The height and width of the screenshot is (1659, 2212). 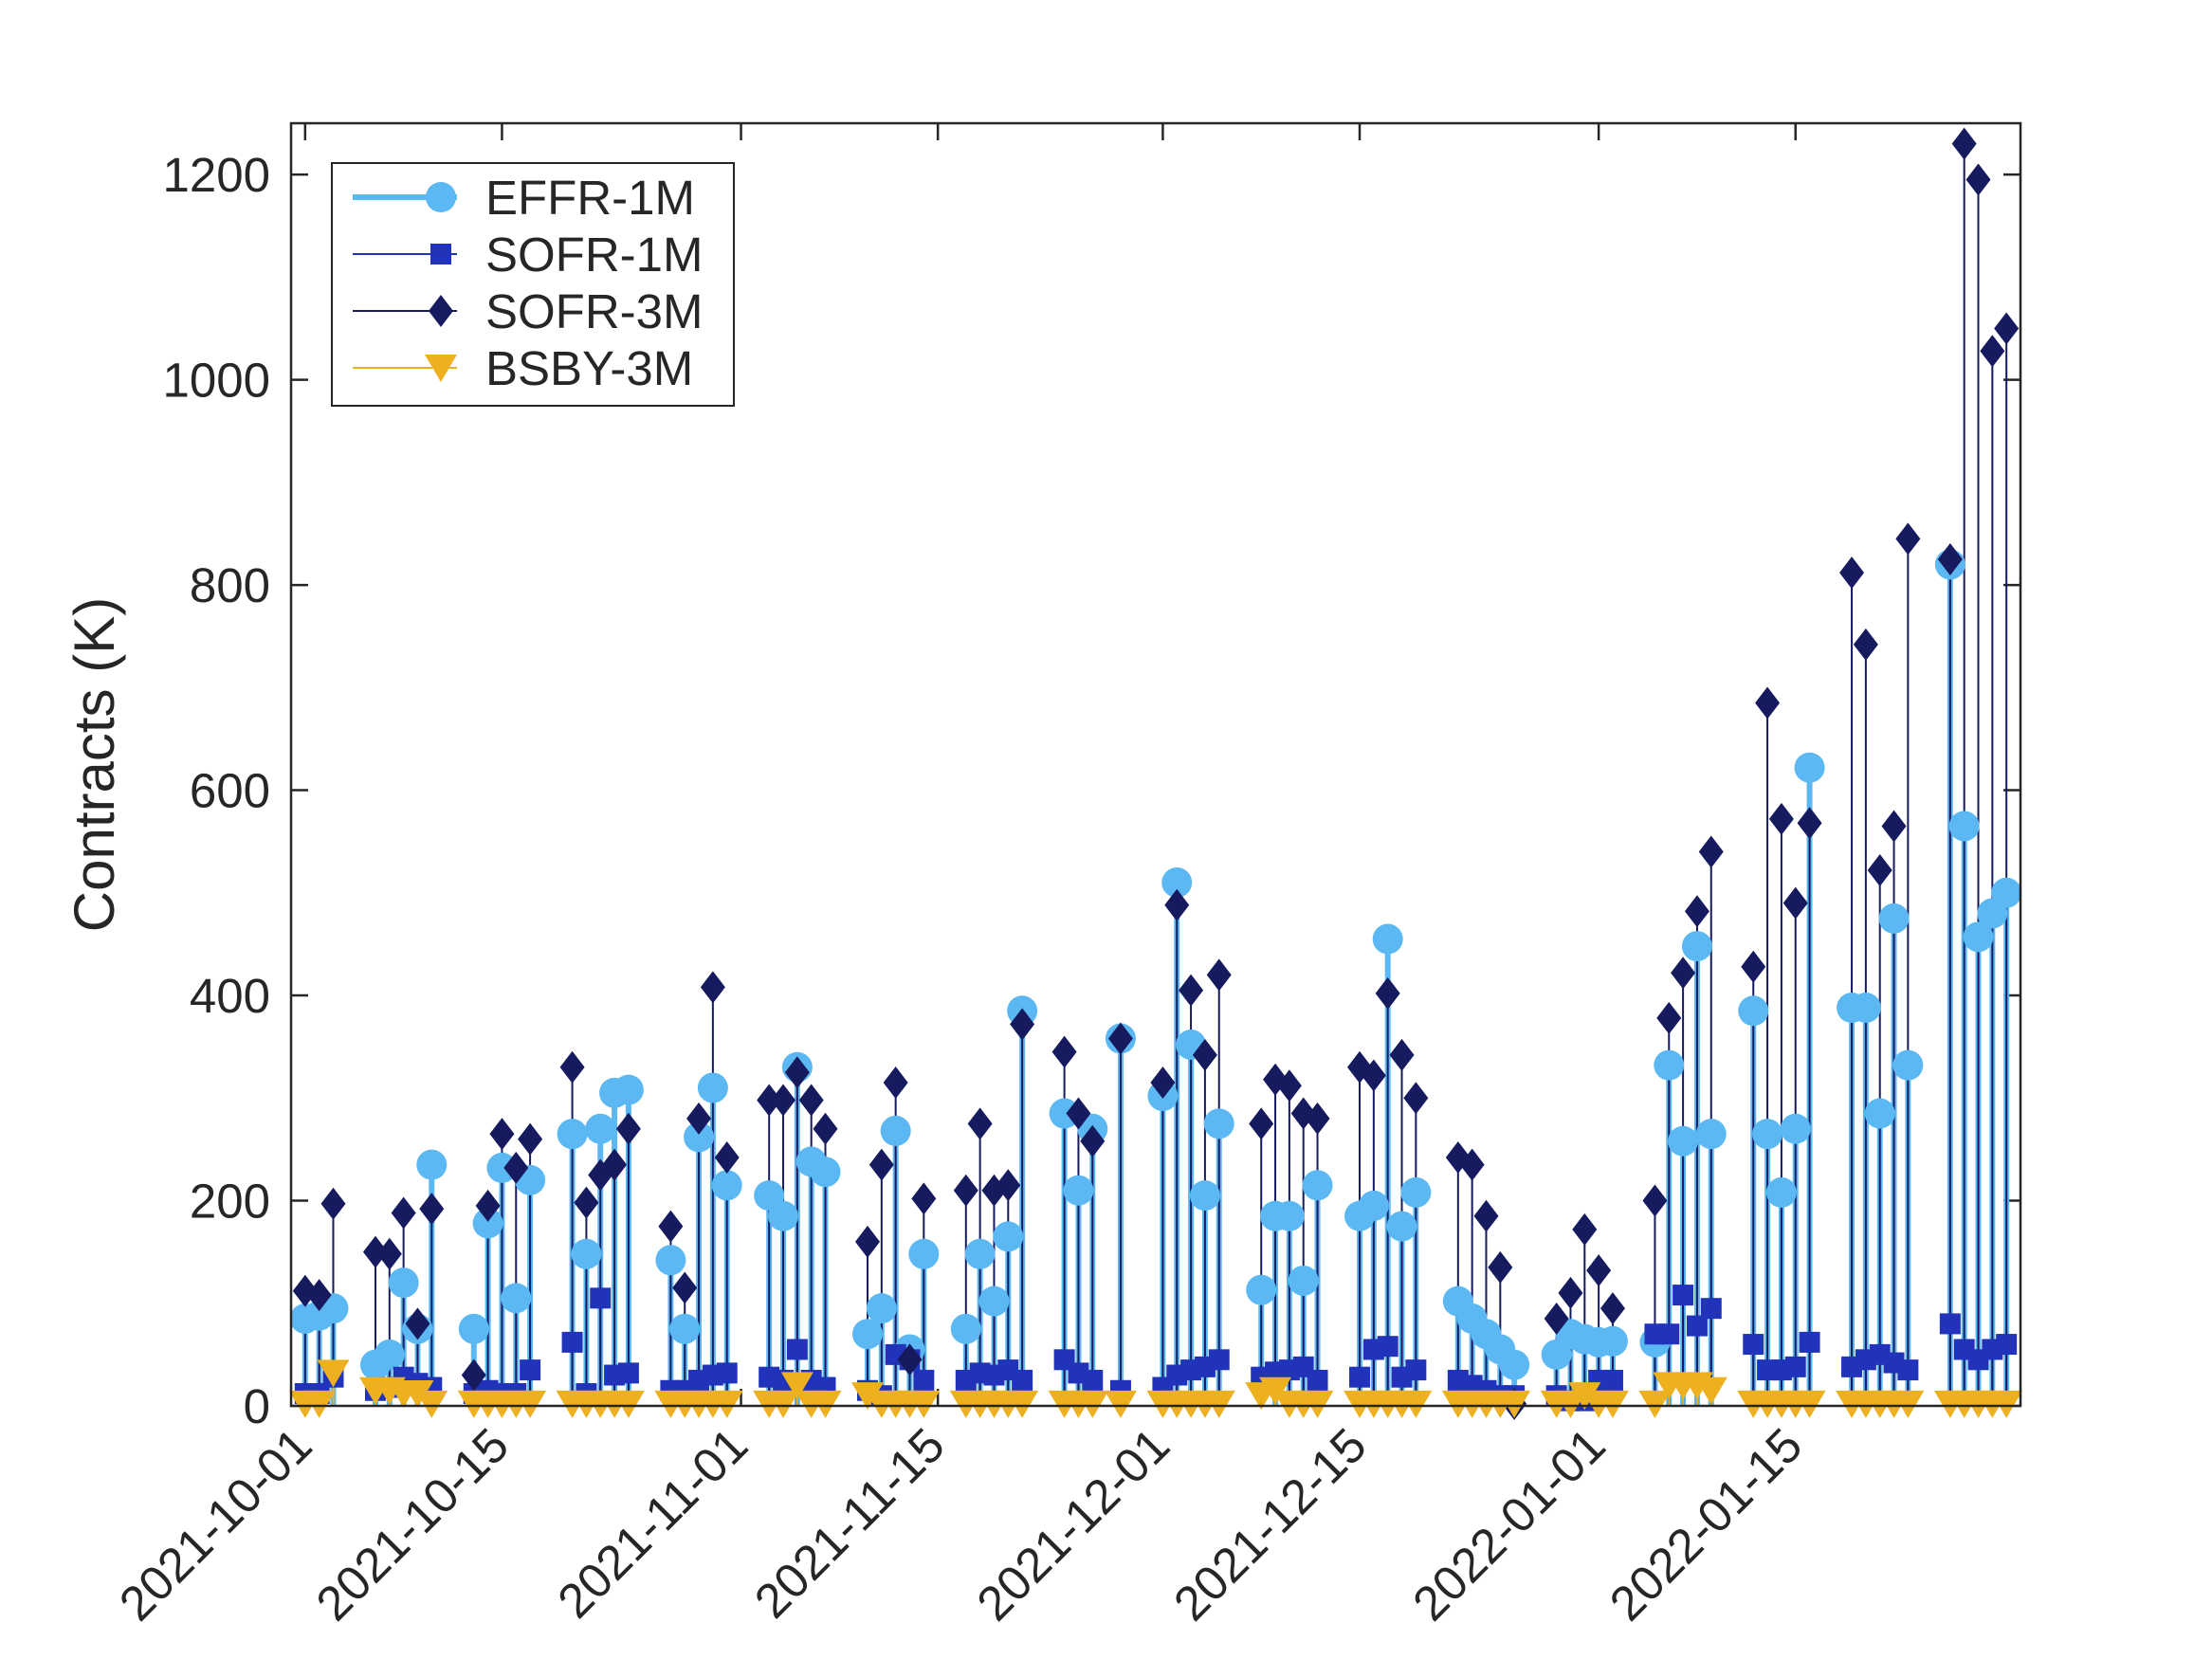 What do you see at coordinates (533, 284) in the screenshot?
I see `legend-box` at bounding box center [533, 284].